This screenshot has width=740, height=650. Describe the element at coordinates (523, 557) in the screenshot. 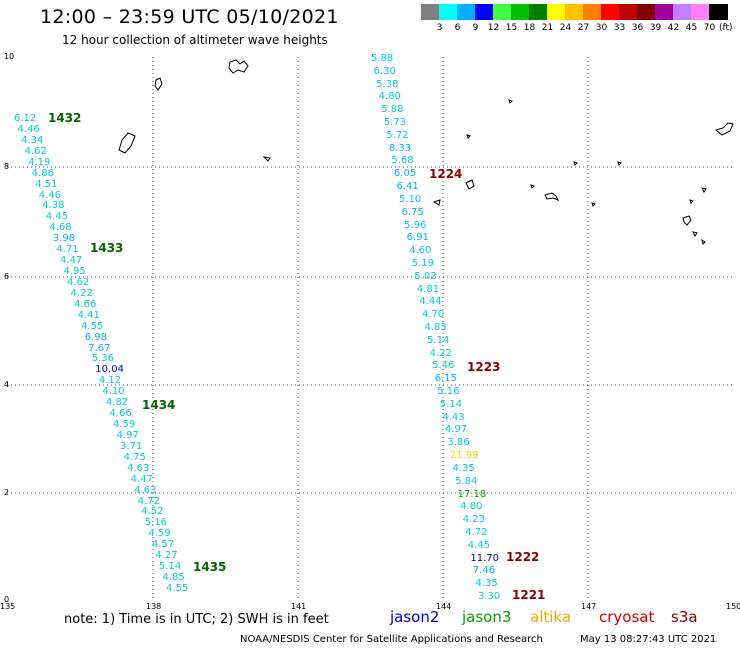

I see `pass-label: 1222` at that location.